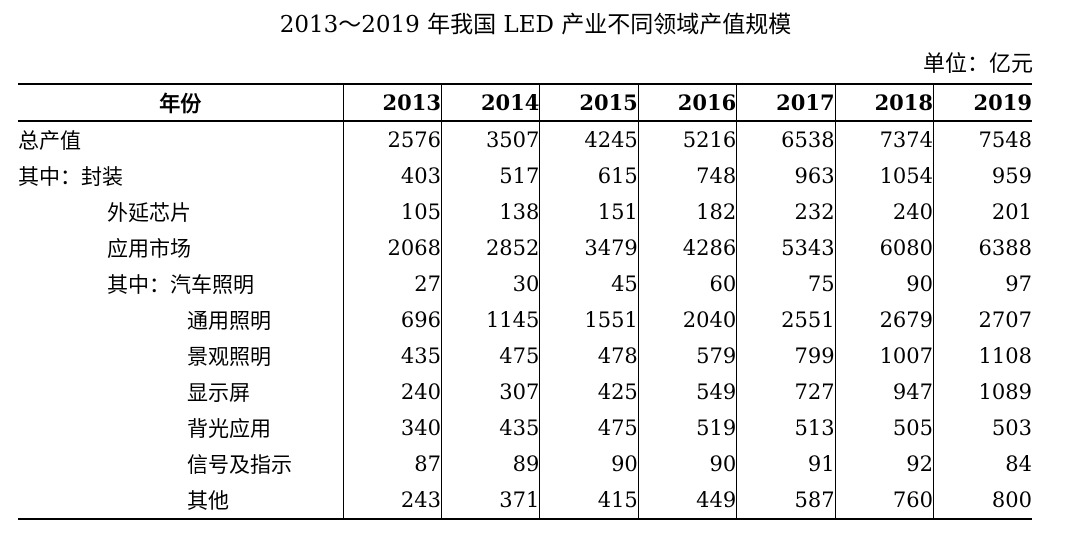 This screenshot has width=1071, height=542. I want to click on header-year: 2018, so click(885, 102).